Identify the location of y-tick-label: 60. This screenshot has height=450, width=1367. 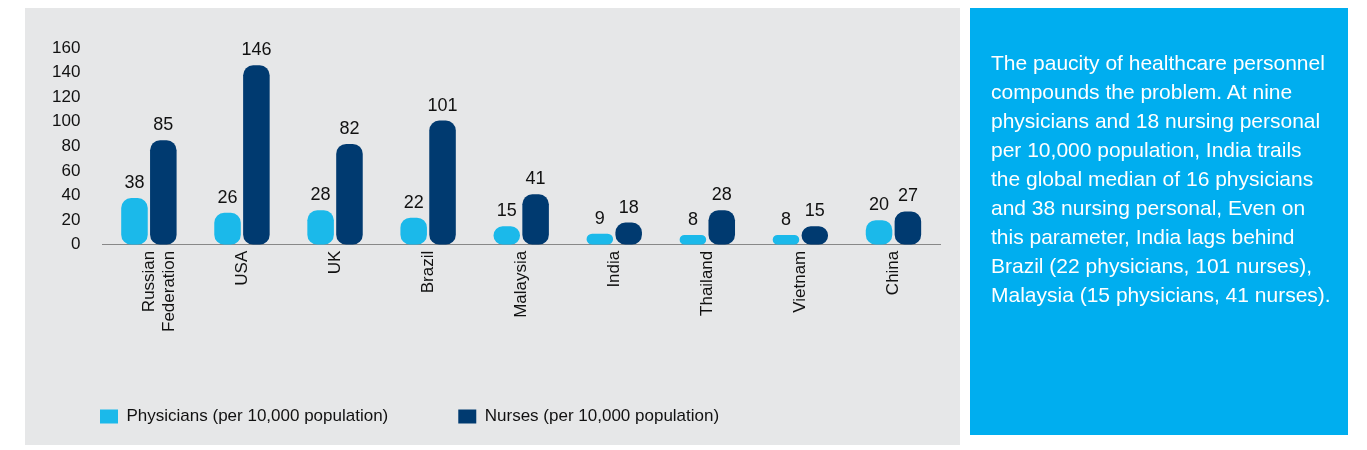
(71, 170).